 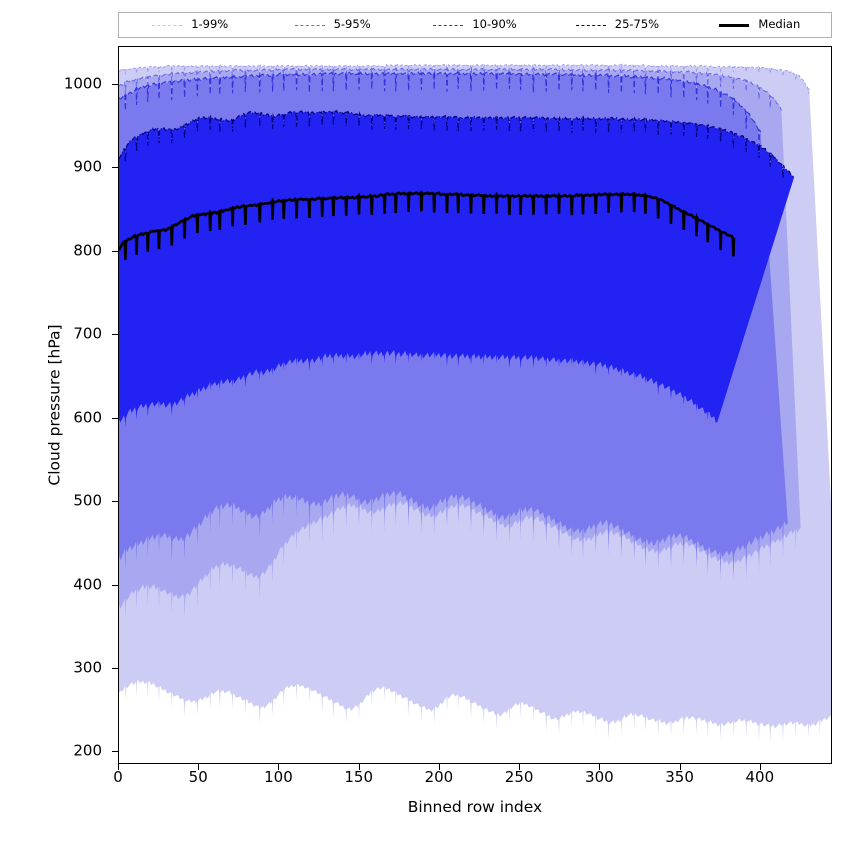 What do you see at coordinates (352, 24) in the screenshot?
I see `legend-label: 5-95%` at bounding box center [352, 24].